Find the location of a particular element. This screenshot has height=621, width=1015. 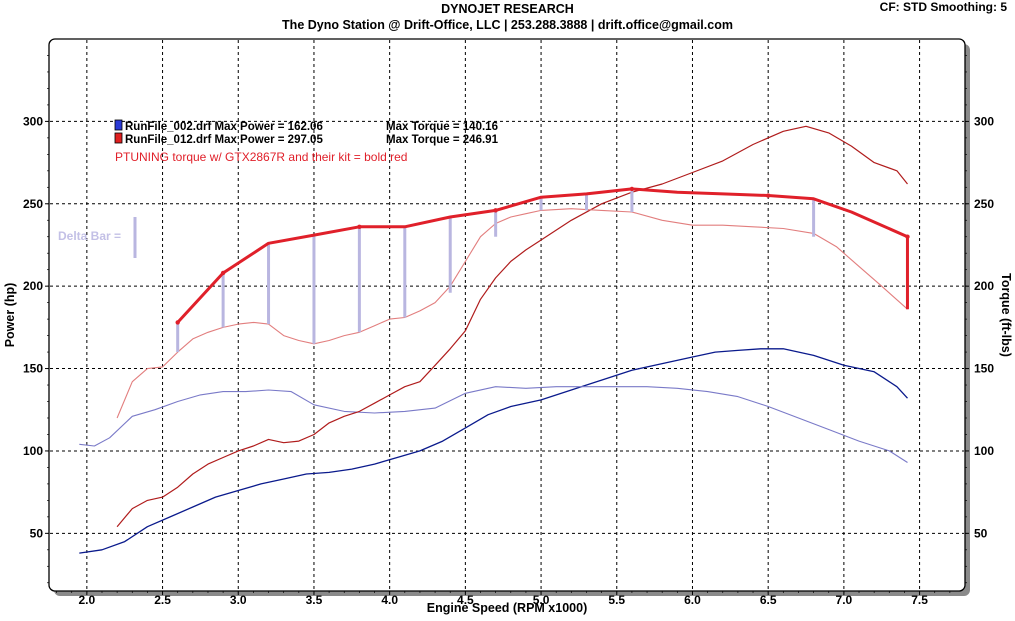

y-tick-label-left: 100 is located at coordinates (33, 451).